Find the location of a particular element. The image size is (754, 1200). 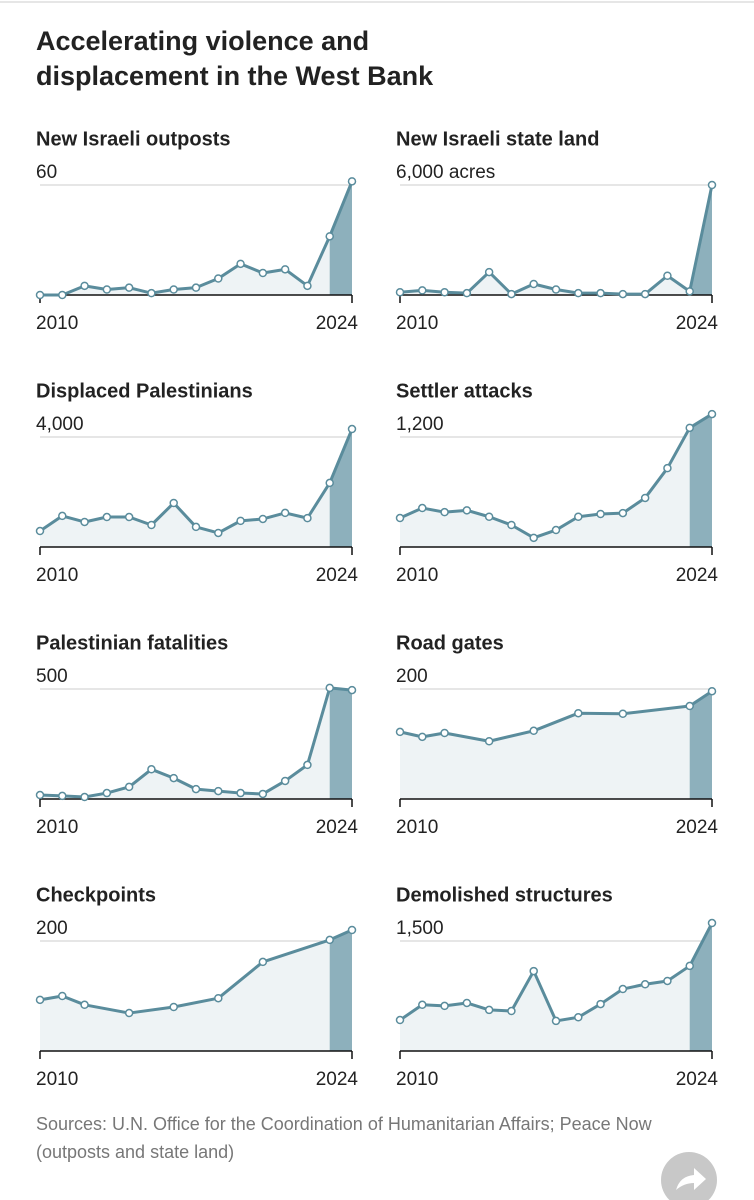

chart-title: Road gates is located at coordinates (450, 643).